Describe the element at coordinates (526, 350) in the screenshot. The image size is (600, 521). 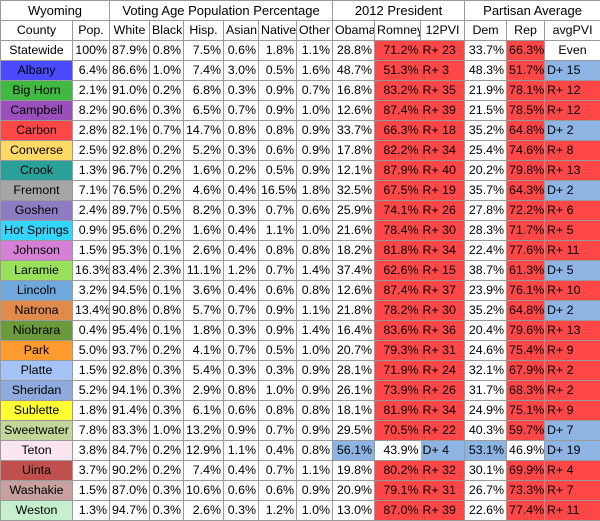
I see `cell-rep: 75.4%` at that location.